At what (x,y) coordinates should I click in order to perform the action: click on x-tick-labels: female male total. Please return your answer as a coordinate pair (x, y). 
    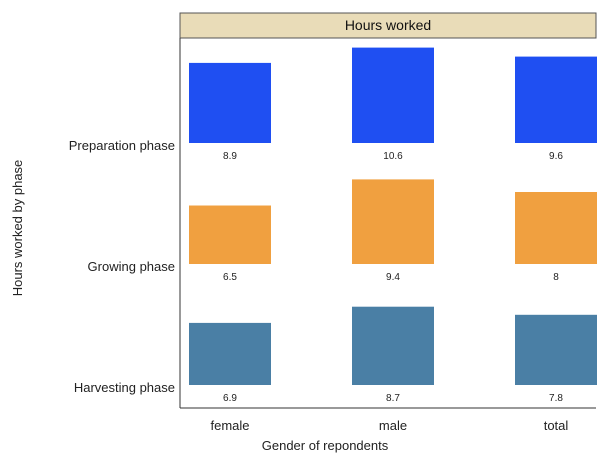
    Looking at the image, I should click on (389, 425).